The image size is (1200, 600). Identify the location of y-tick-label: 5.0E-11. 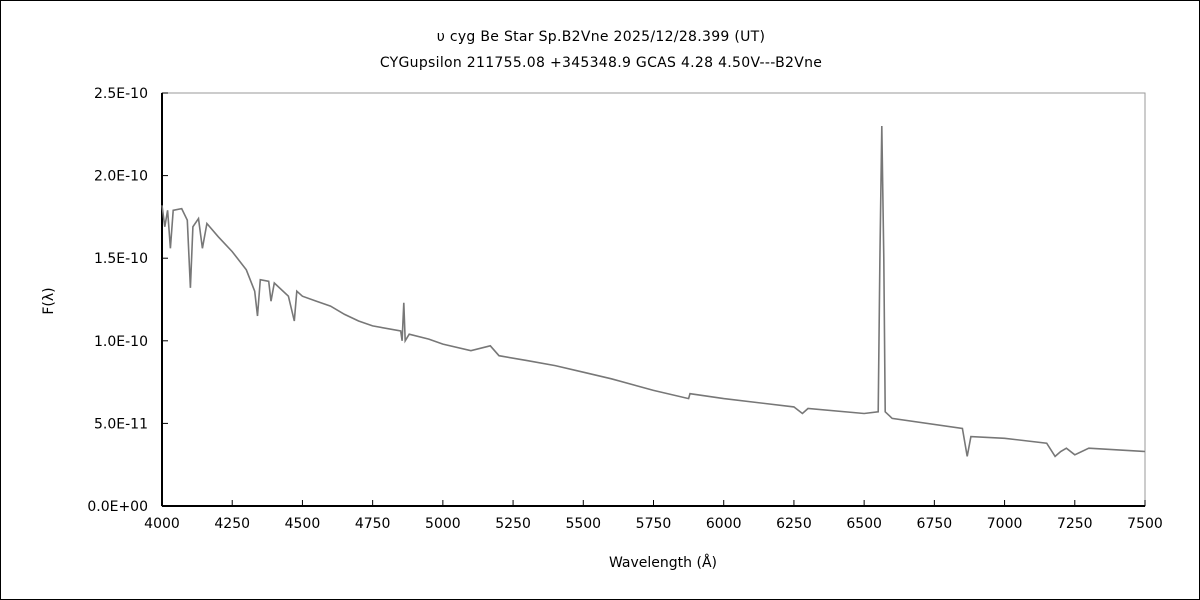
(121, 424).